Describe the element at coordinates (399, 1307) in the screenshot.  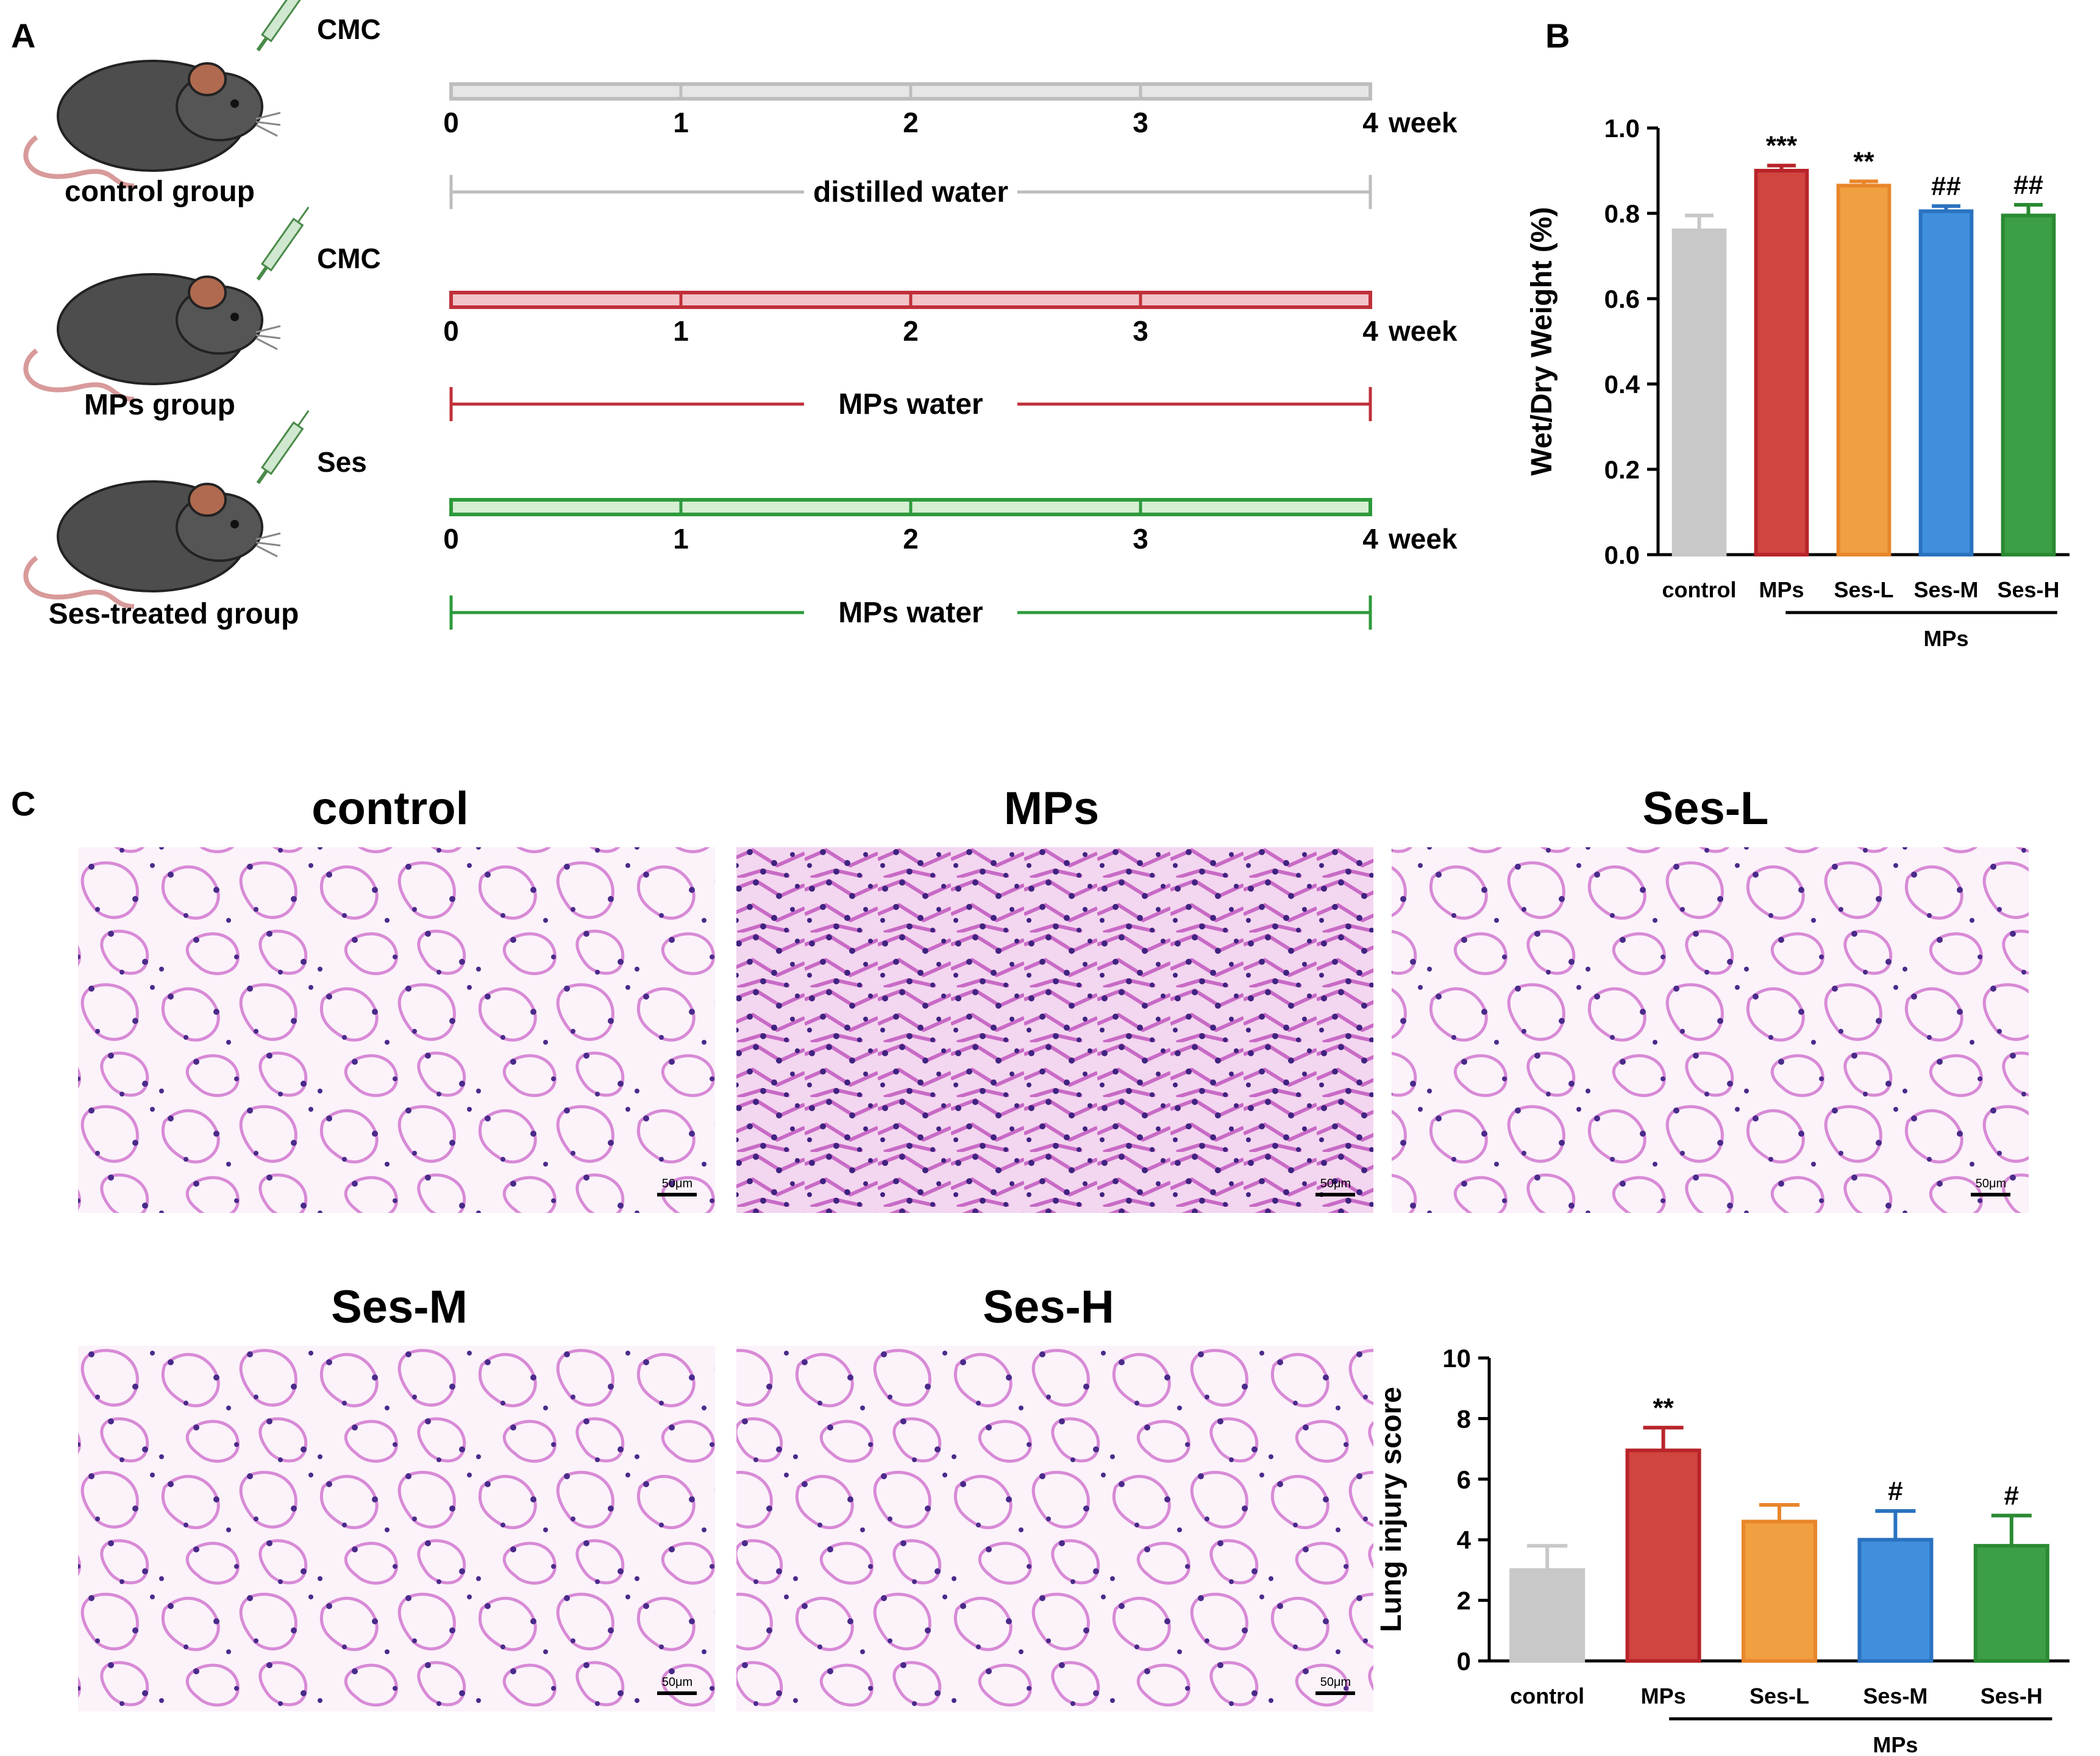
I see `histology-title: Ses-M` at that location.